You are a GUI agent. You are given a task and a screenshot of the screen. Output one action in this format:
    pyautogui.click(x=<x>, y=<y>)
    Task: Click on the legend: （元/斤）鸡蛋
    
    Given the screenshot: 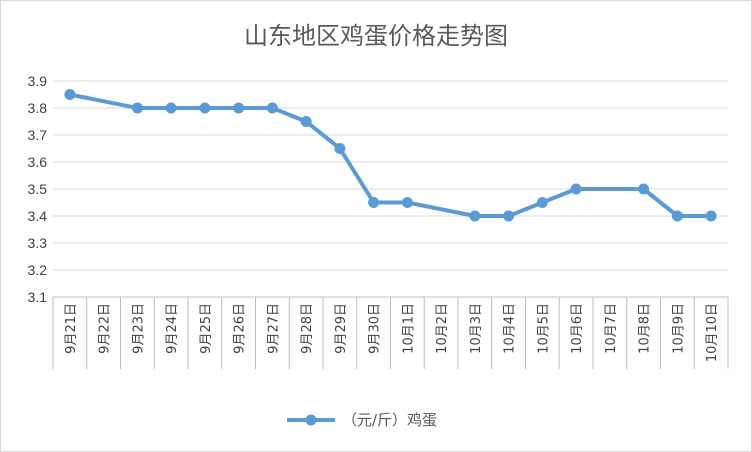 What is the action you would take?
    pyautogui.click(x=362, y=420)
    